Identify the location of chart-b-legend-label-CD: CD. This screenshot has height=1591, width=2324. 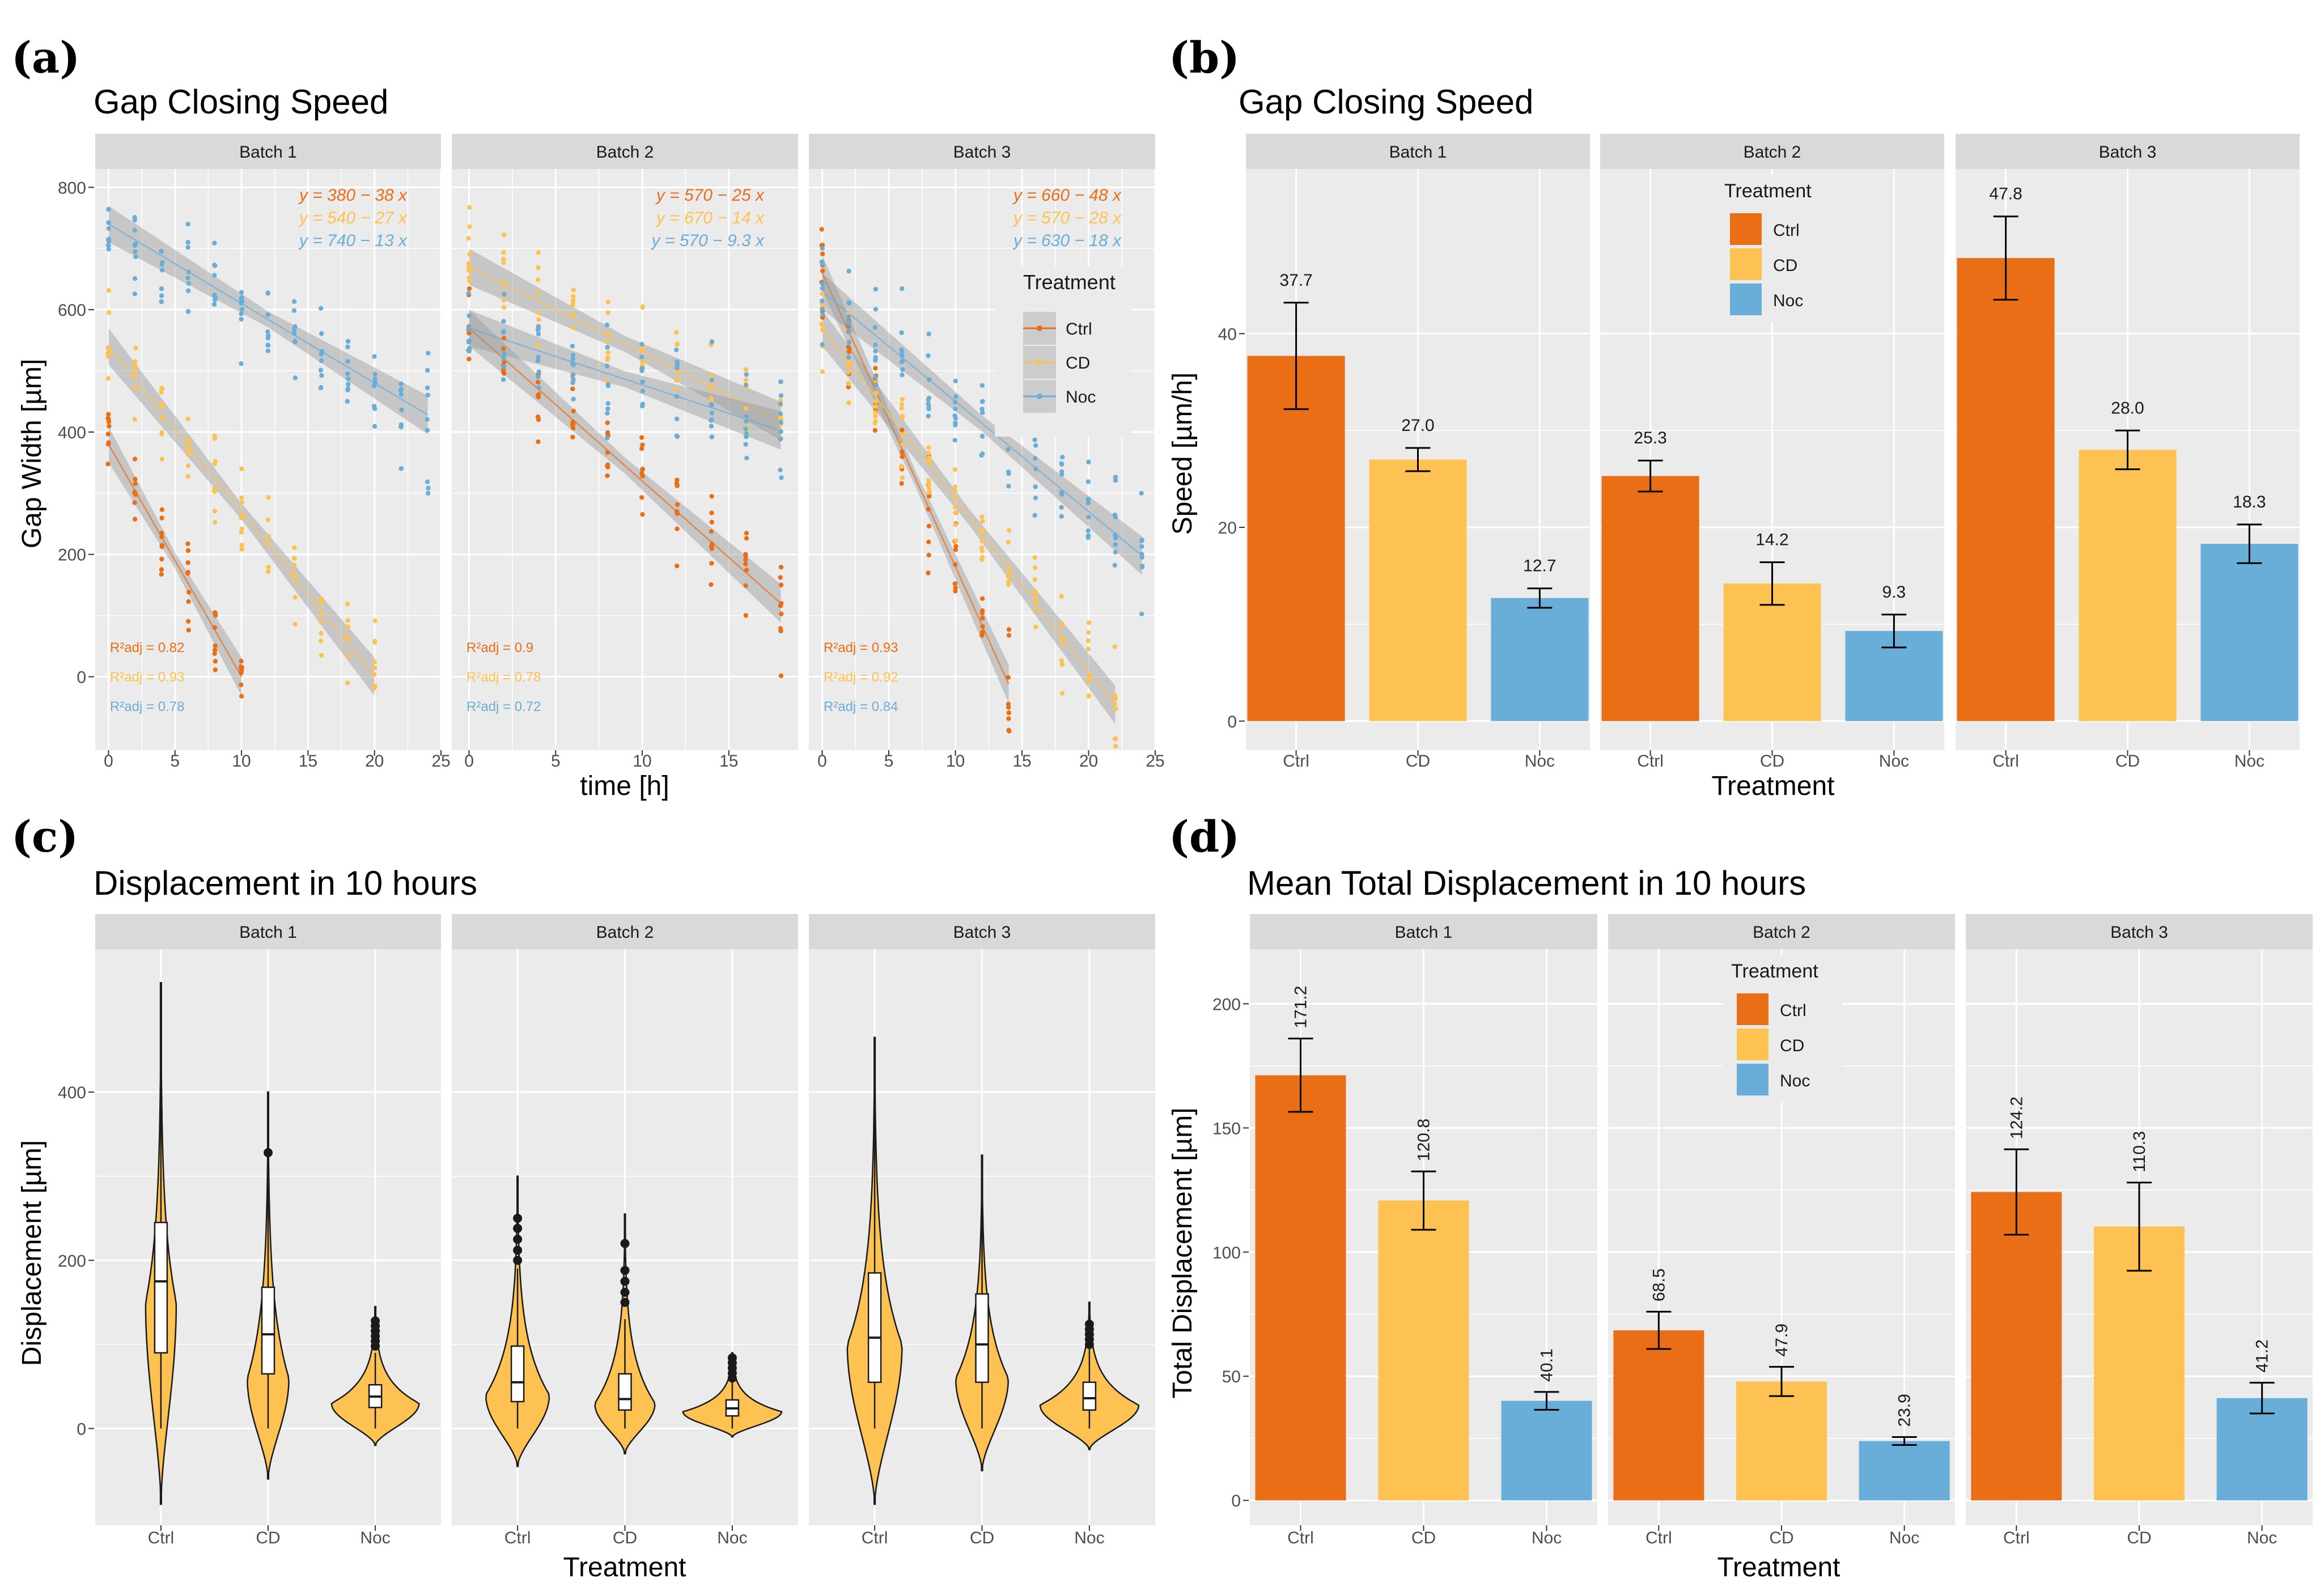
(1785, 265).